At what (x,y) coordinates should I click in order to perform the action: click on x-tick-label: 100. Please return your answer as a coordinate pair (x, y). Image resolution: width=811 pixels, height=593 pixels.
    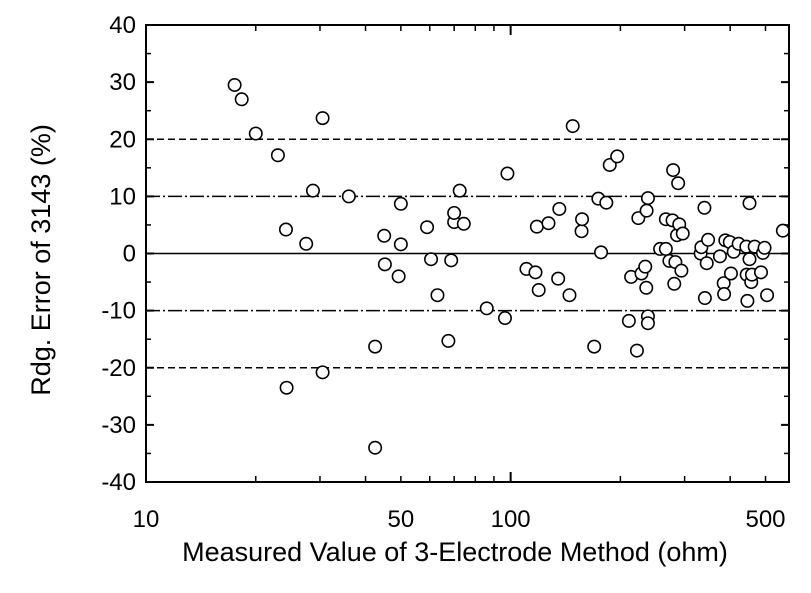
    Looking at the image, I should click on (511, 519).